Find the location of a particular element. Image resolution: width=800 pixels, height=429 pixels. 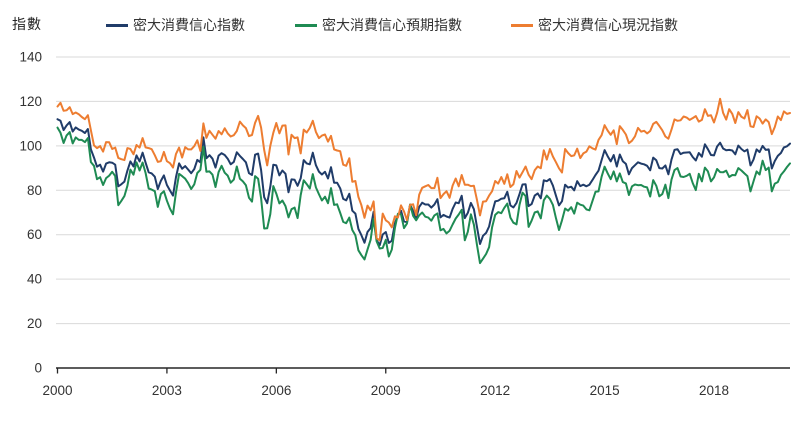

legend-label: 密大消費信心指數 is located at coordinates (189, 25).